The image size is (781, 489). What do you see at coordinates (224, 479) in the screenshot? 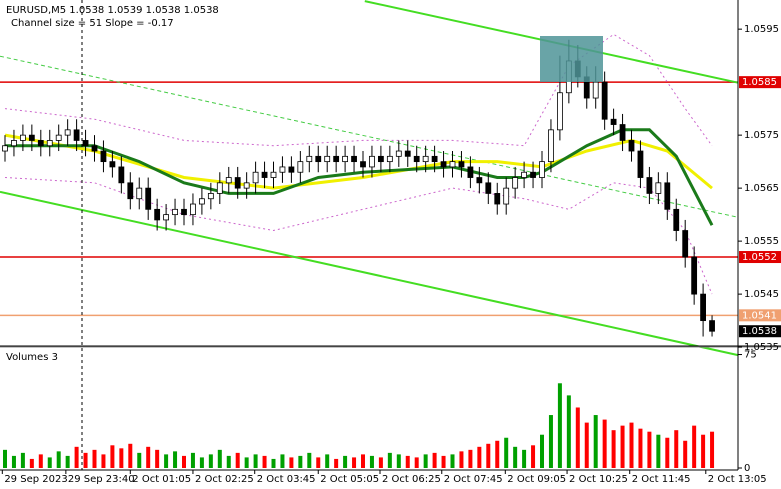
I see `x-tick-label: 2 Oct 02:25` at bounding box center [224, 479].